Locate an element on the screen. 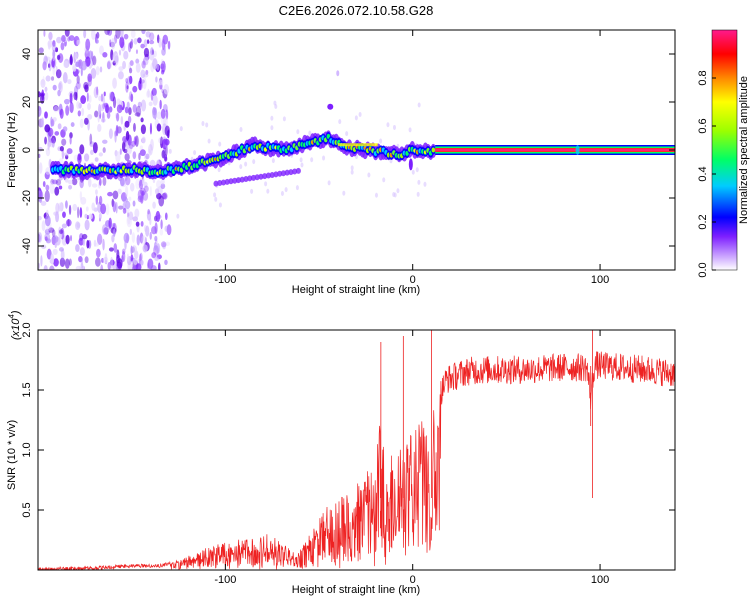 This screenshot has width=750, height=600. colorbar-label: Normalized spectral amplitude is located at coordinates (744, 150).